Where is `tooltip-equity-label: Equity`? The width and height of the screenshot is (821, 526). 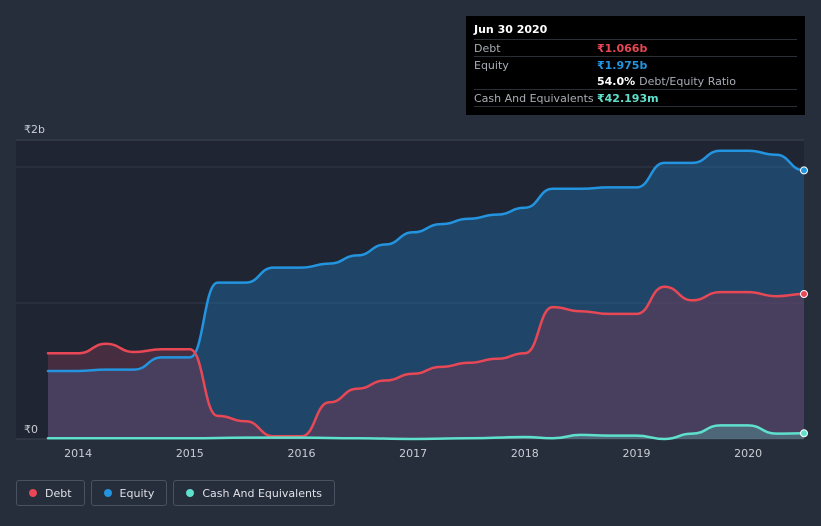
tooltip-equity-label: Equity is located at coordinates (491, 65).